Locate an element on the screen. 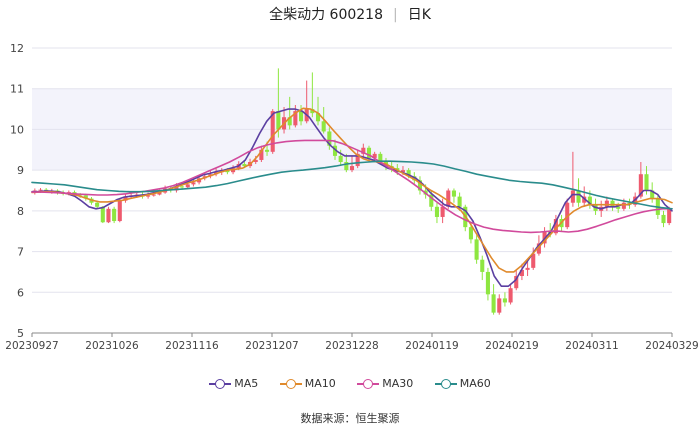 The height and width of the screenshot is (426, 700). y-tick-label: 7 is located at coordinates (20, 252).